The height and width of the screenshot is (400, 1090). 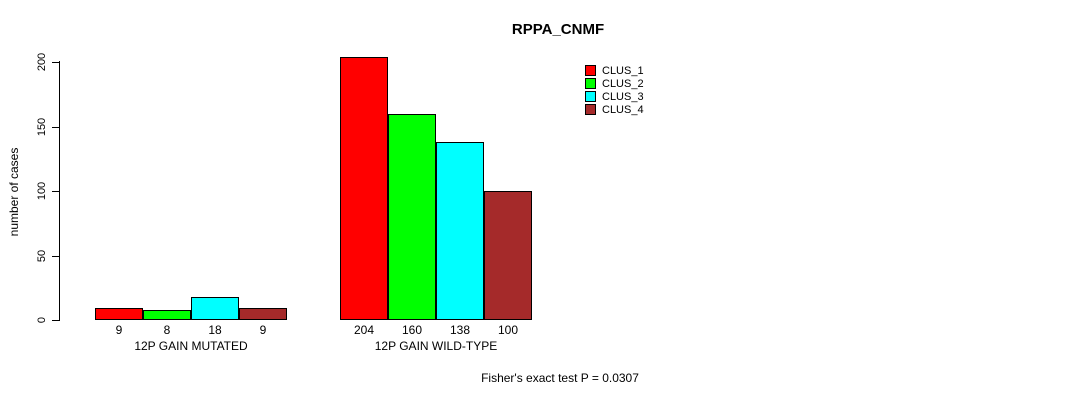 I want to click on bar-value-label: 160, so click(x=412, y=330).